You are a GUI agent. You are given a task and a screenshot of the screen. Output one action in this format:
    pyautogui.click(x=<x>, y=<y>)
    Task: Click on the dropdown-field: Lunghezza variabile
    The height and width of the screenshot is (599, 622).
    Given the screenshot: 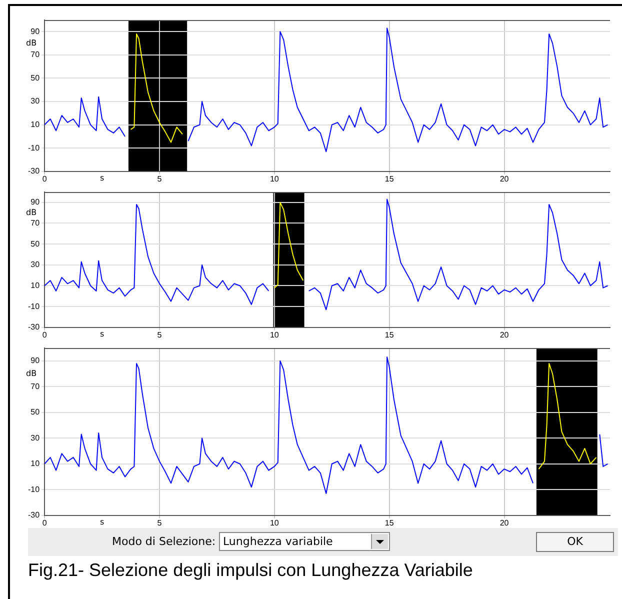 What is the action you would take?
    pyautogui.click(x=304, y=541)
    